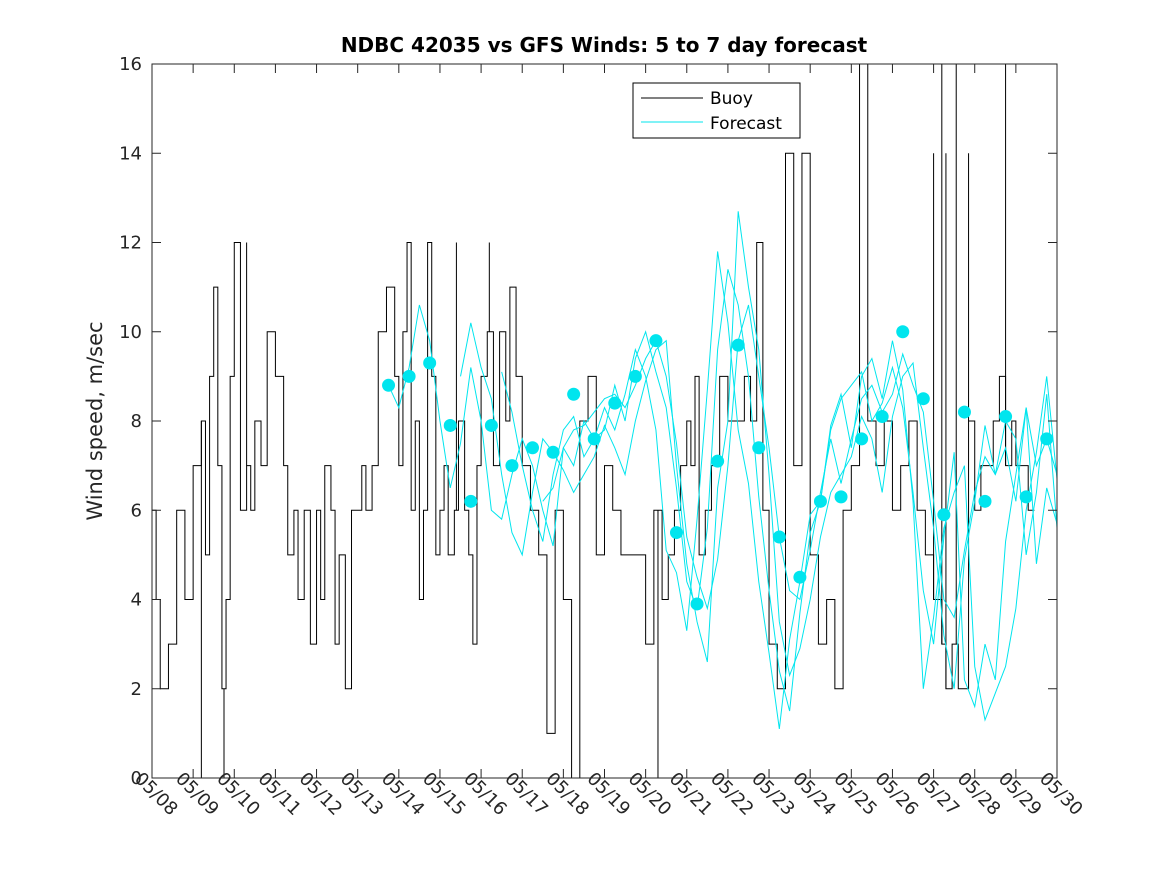  What do you see at coordinates (136, 421) in the screenshot?
I see `y-tick-label: 8` at bounding box center [136, 421].